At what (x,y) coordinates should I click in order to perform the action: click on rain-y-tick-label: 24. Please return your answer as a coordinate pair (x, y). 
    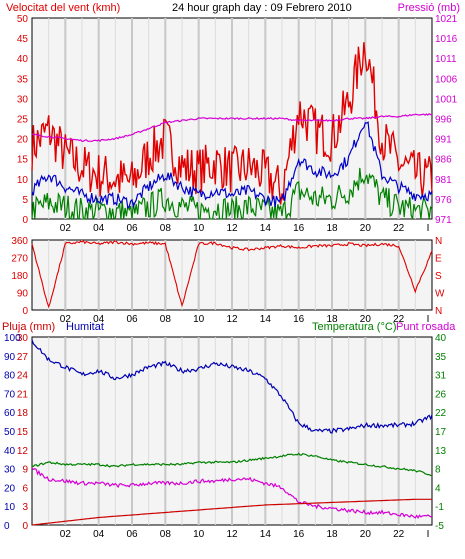
    Looking at the image, I should click on (23, 376).